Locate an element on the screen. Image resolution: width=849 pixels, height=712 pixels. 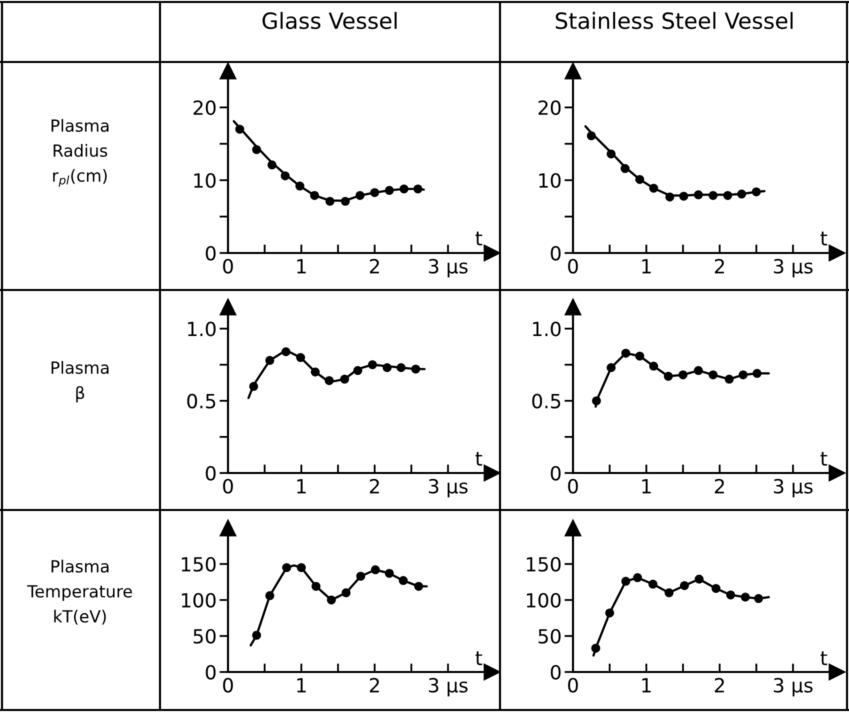
y-axis-title: Plasma Radius r$_{pl}$(cm) is located at coordinates (80, 152).